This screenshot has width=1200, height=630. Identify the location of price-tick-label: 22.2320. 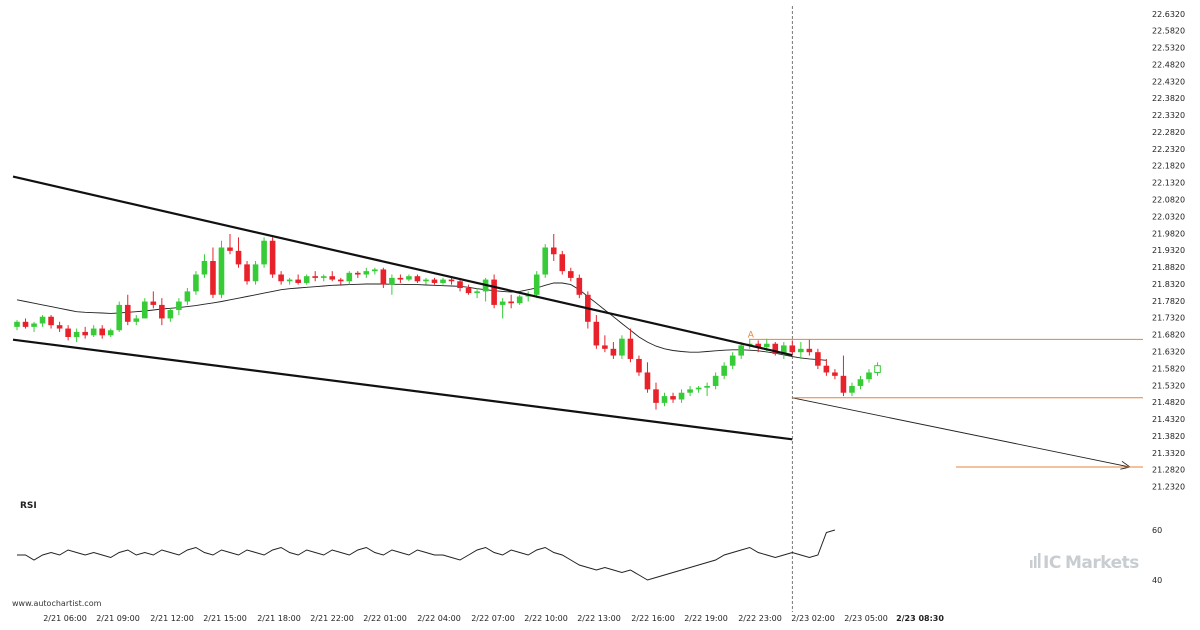
(1168, 149).